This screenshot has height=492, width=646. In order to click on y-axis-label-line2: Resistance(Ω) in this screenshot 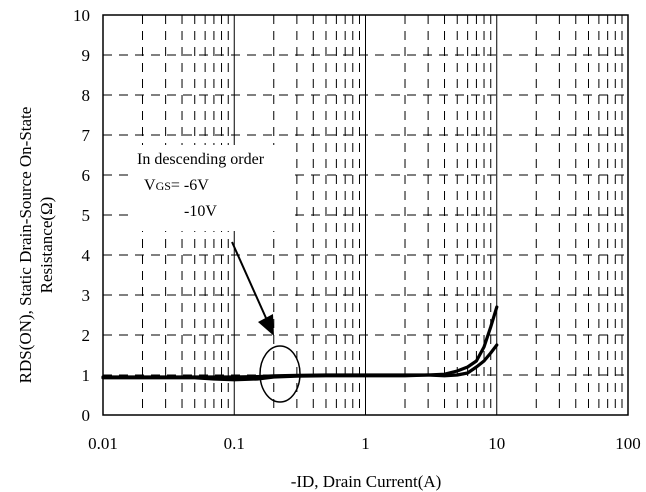, I will do `click(46, 245)`.